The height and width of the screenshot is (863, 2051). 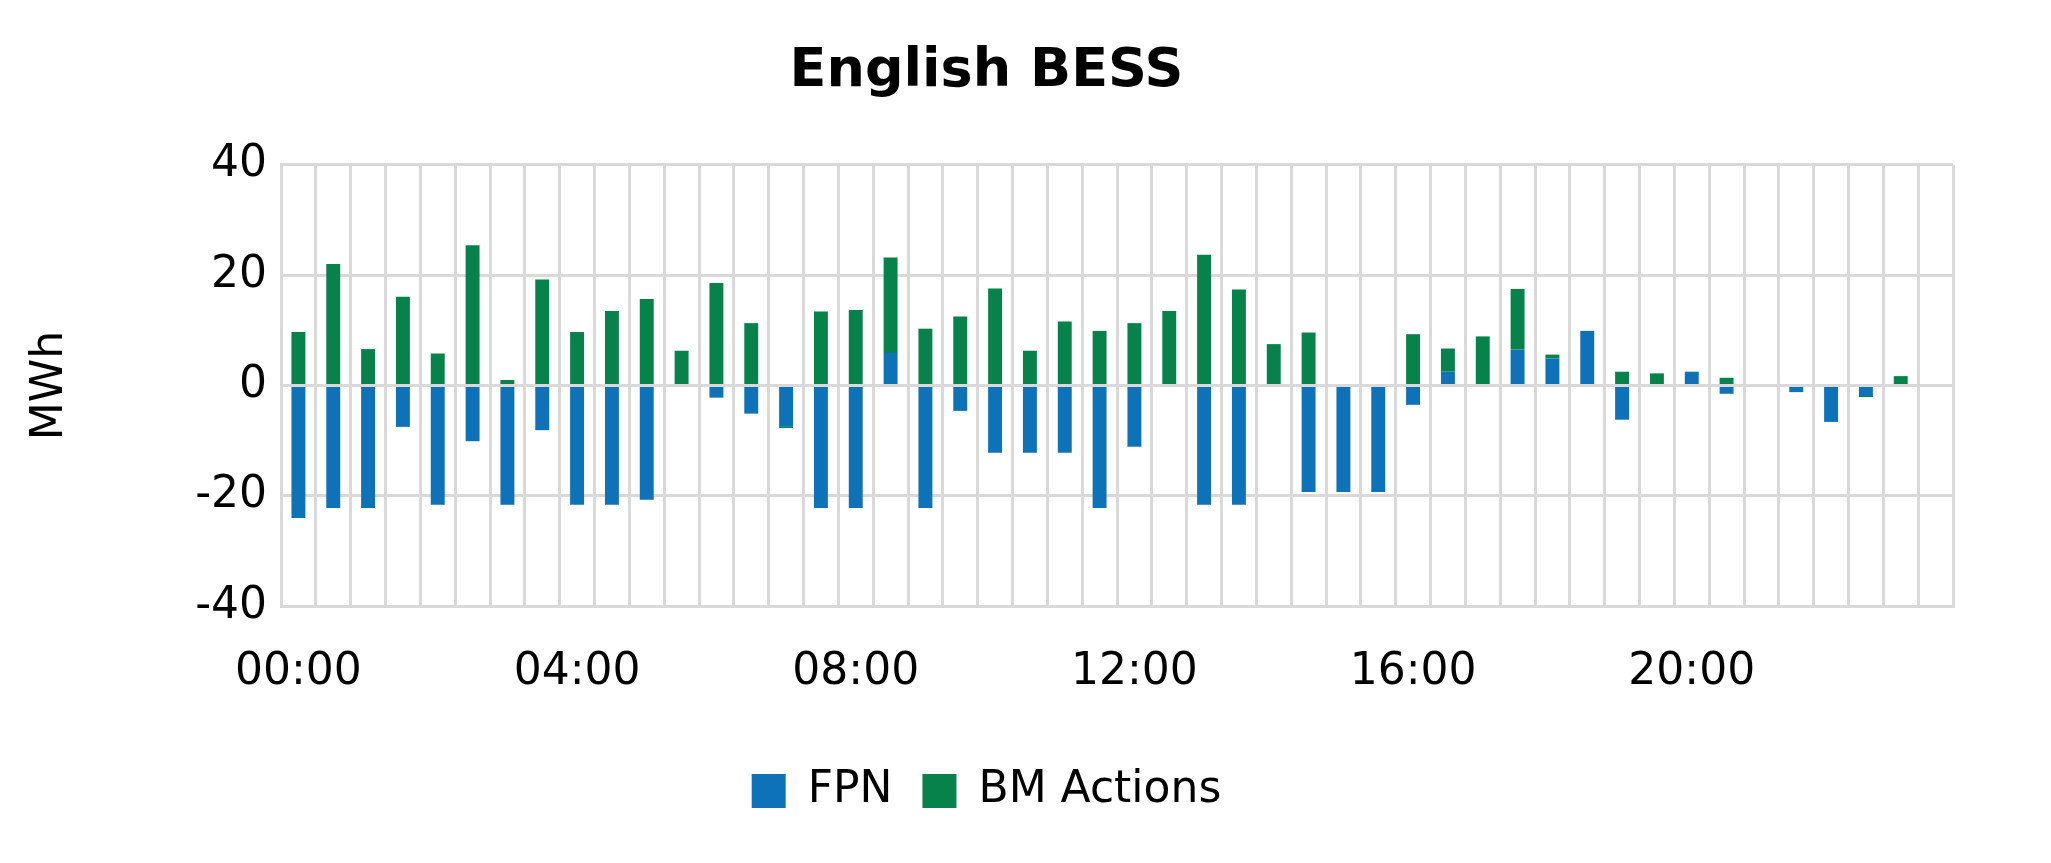 What do you see at coordinates (1134, 669) in the screenshot?
I see `x-tick-label: 12:00` at bounding box center [1134, 669].